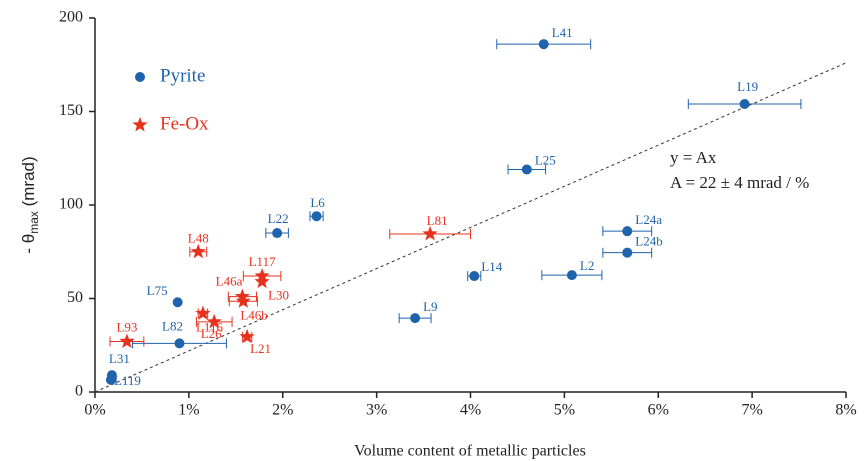  I want to click on point-label: L19, so click(747, 86).